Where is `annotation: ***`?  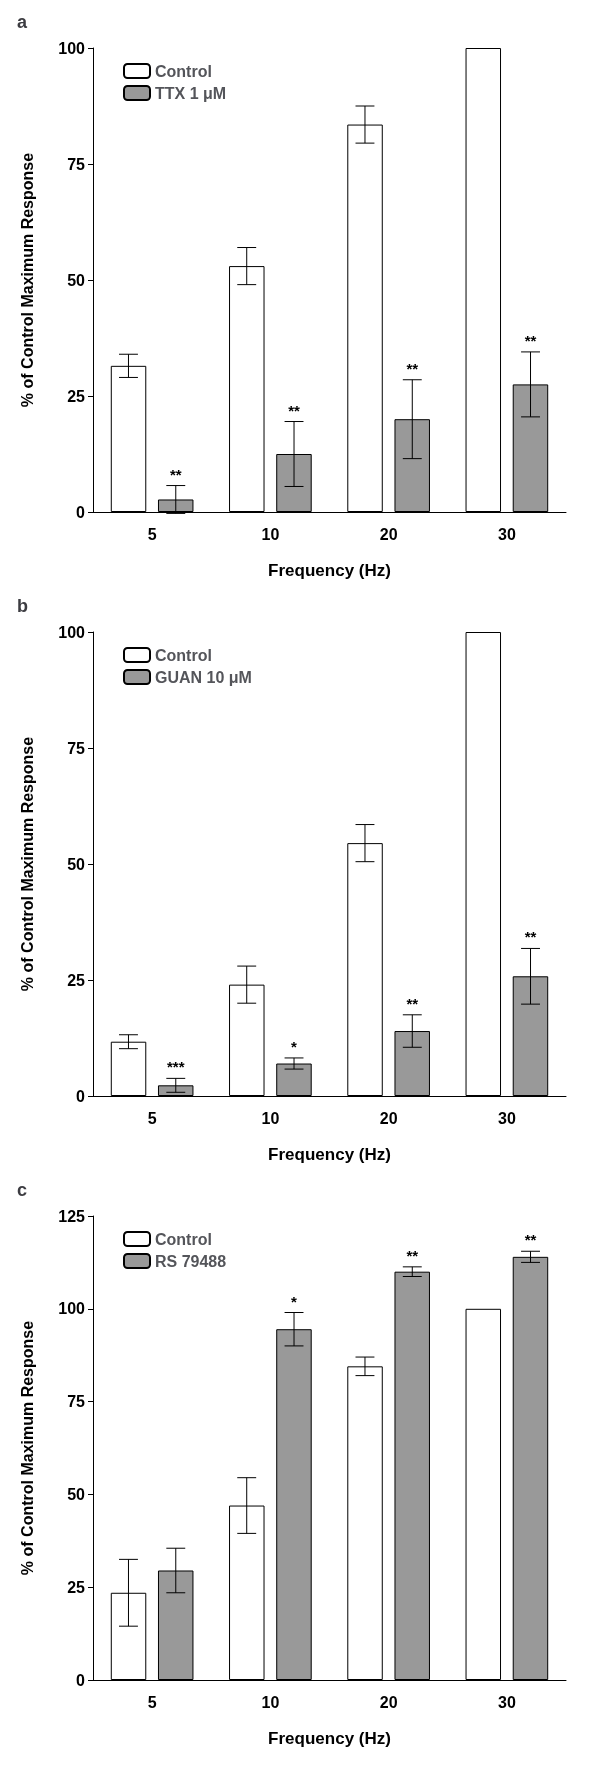
annotation: *** is located at coordinates (176, 1067).